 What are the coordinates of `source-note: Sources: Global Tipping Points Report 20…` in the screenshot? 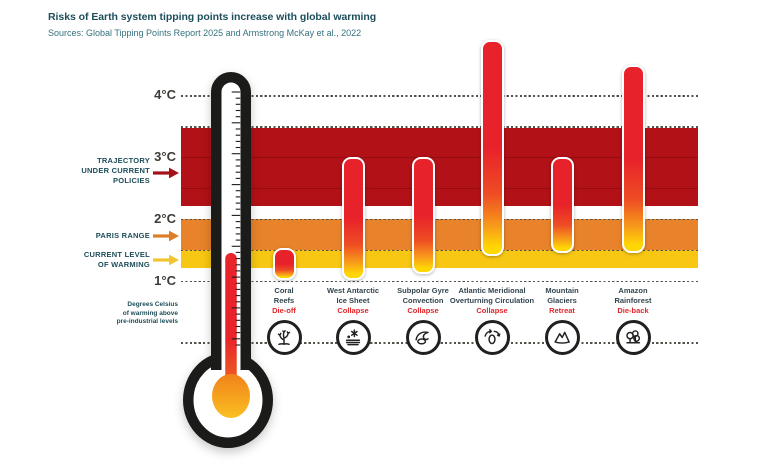 It's located at (205, 33).